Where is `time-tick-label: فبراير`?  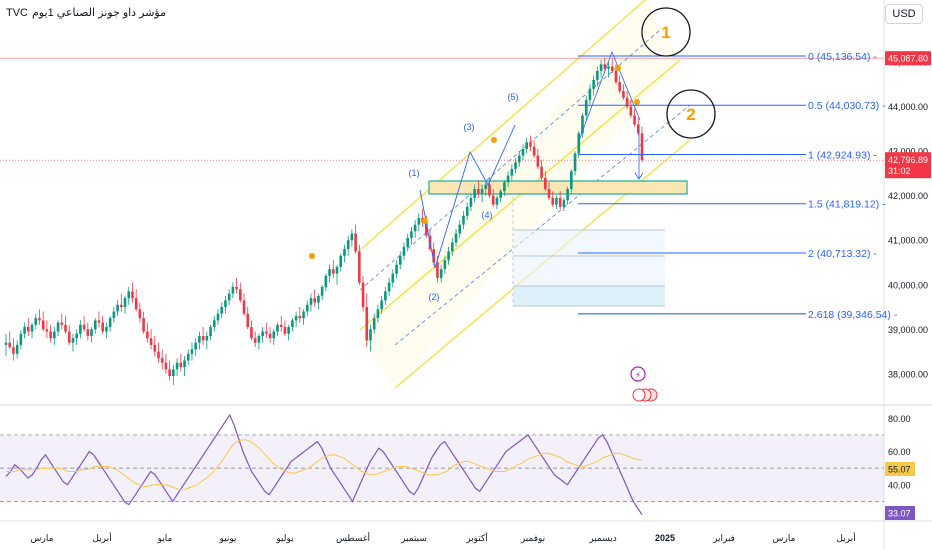
time-tick-label: فبراير is located at coordinates (723, 538).